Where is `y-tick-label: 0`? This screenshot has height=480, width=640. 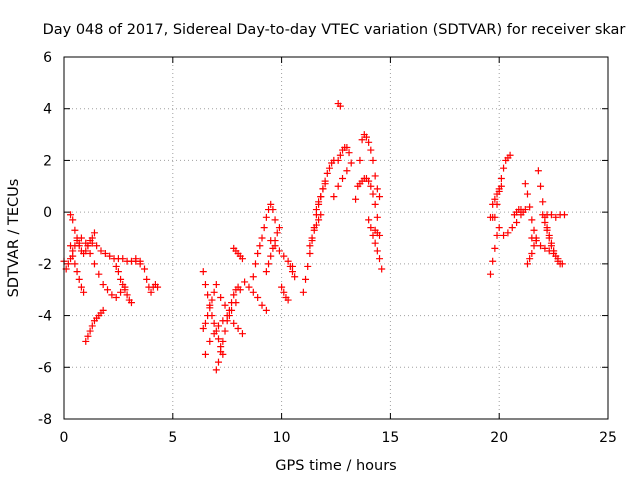
y-tick-label: 0 is located at coordinates (47, 213).